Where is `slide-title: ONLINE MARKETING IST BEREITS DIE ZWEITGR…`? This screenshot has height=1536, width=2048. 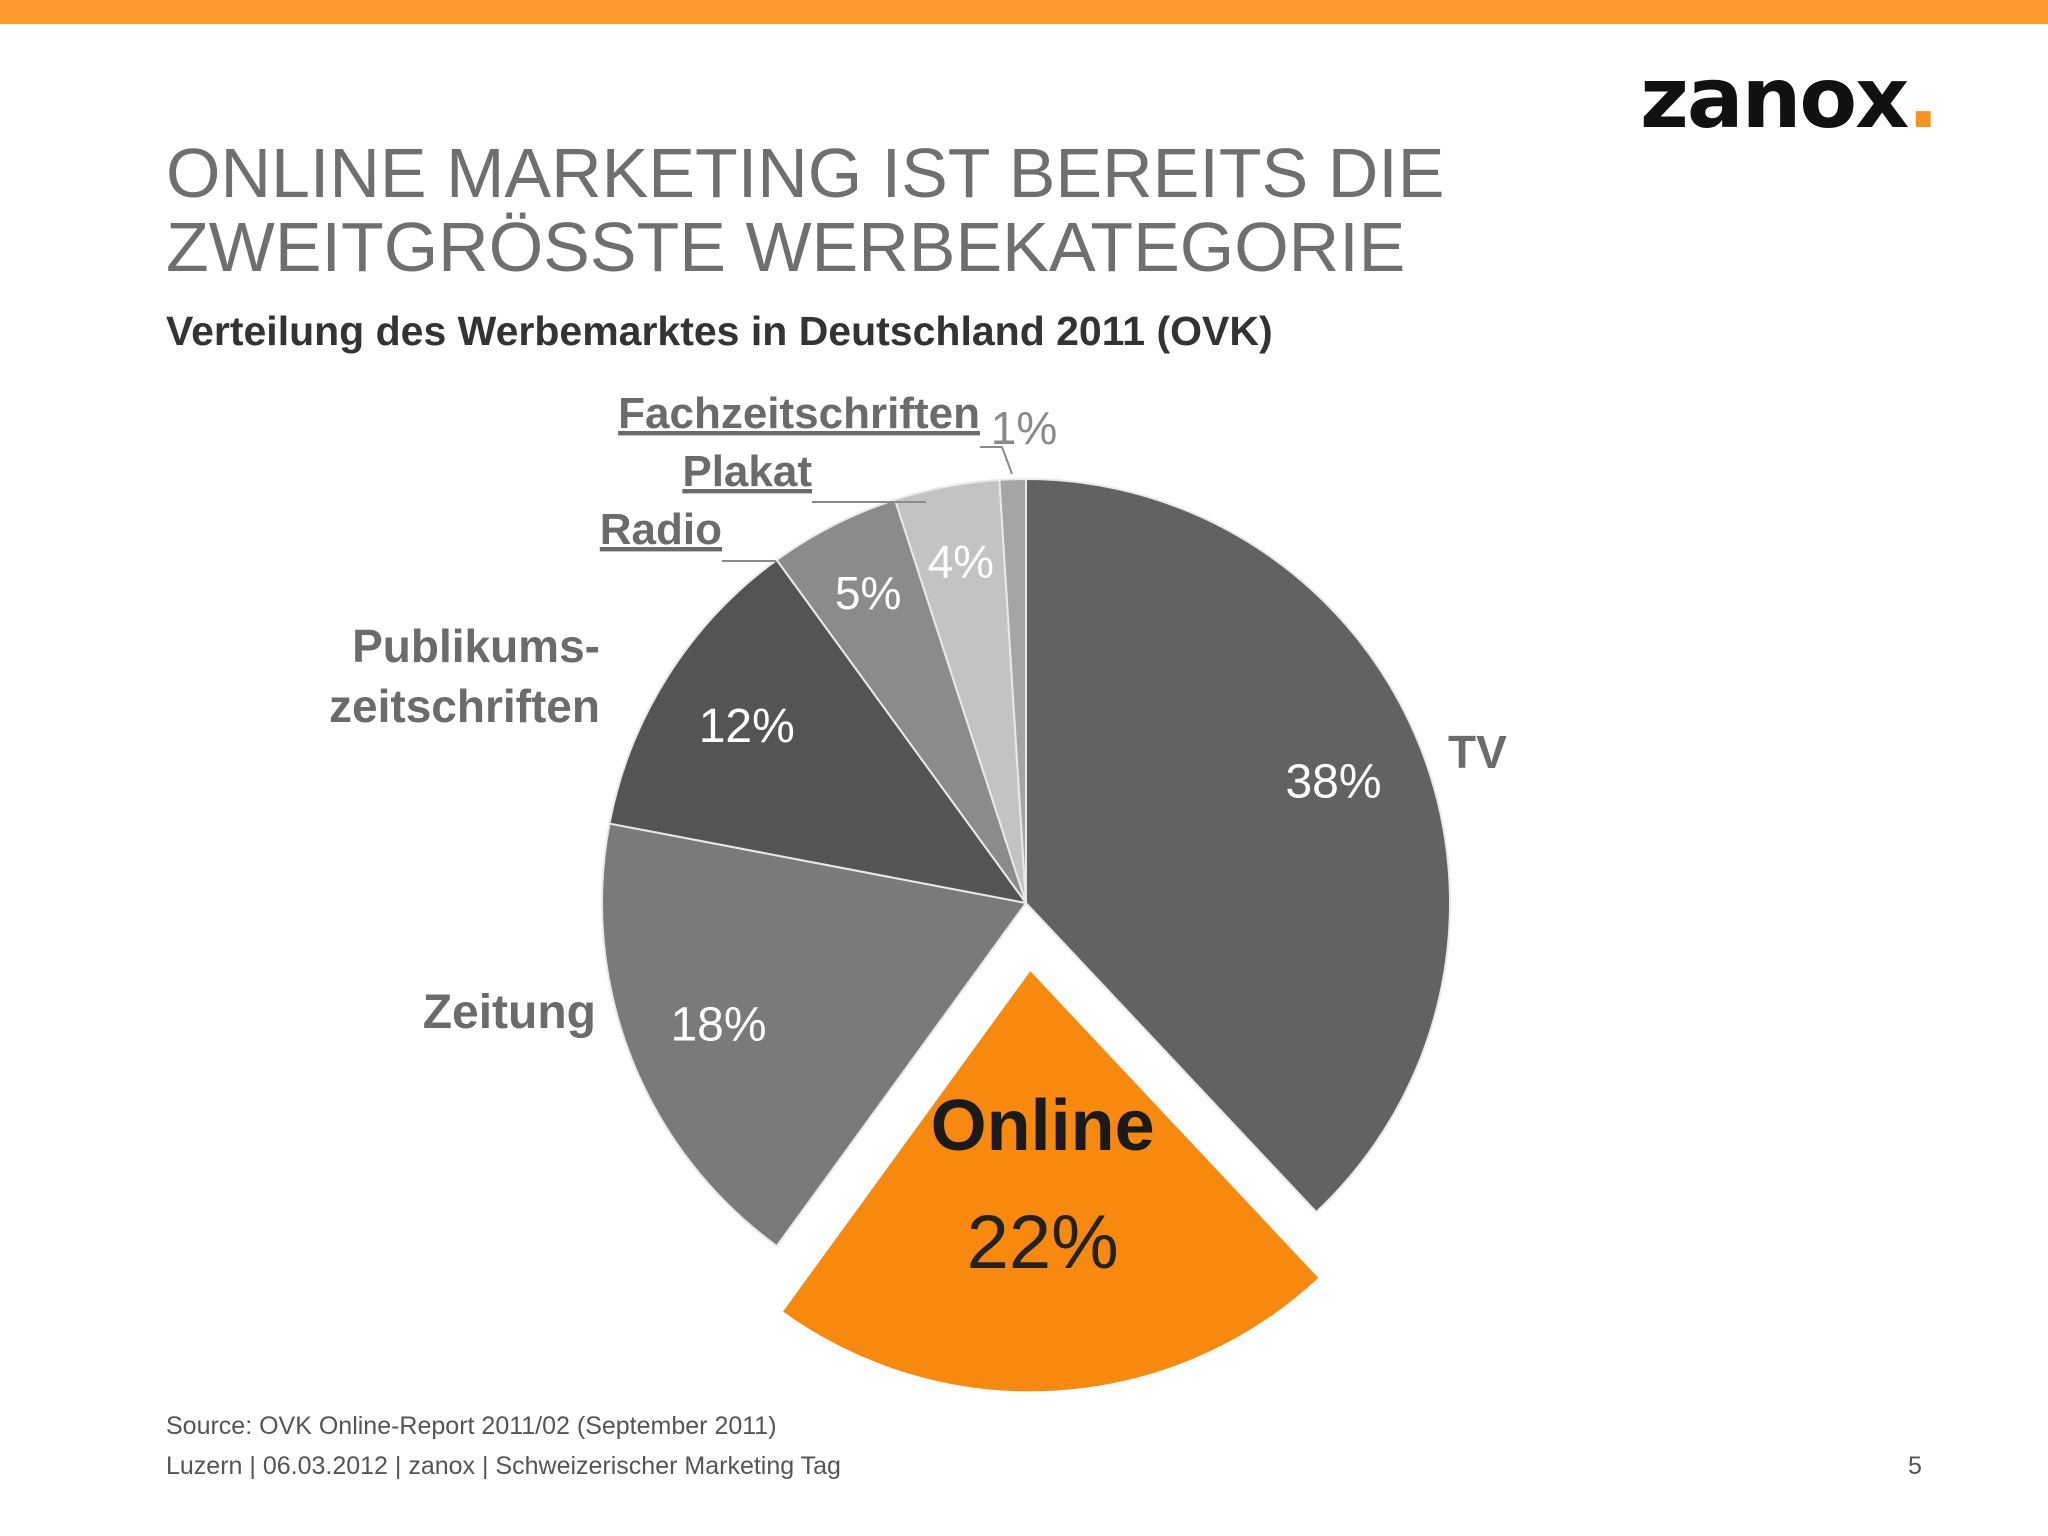
slide-title: ONLINE MARKETING IST BEREITS DIE ZWEITGR… is located at coordinates (916, 210).